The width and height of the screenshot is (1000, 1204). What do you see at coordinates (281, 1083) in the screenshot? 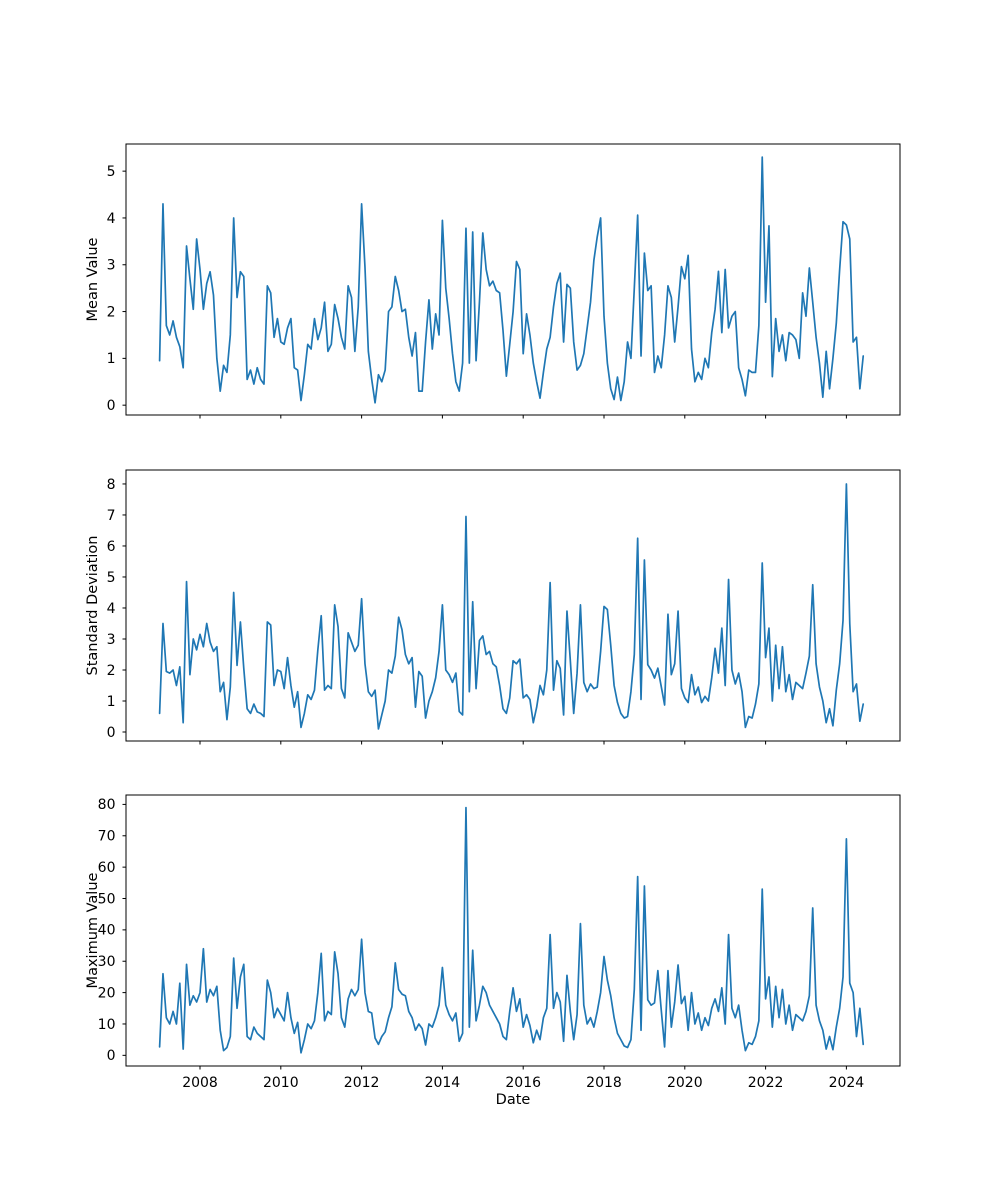
I see `x-tick-label: 2010` at bounding box center [281, 1083].